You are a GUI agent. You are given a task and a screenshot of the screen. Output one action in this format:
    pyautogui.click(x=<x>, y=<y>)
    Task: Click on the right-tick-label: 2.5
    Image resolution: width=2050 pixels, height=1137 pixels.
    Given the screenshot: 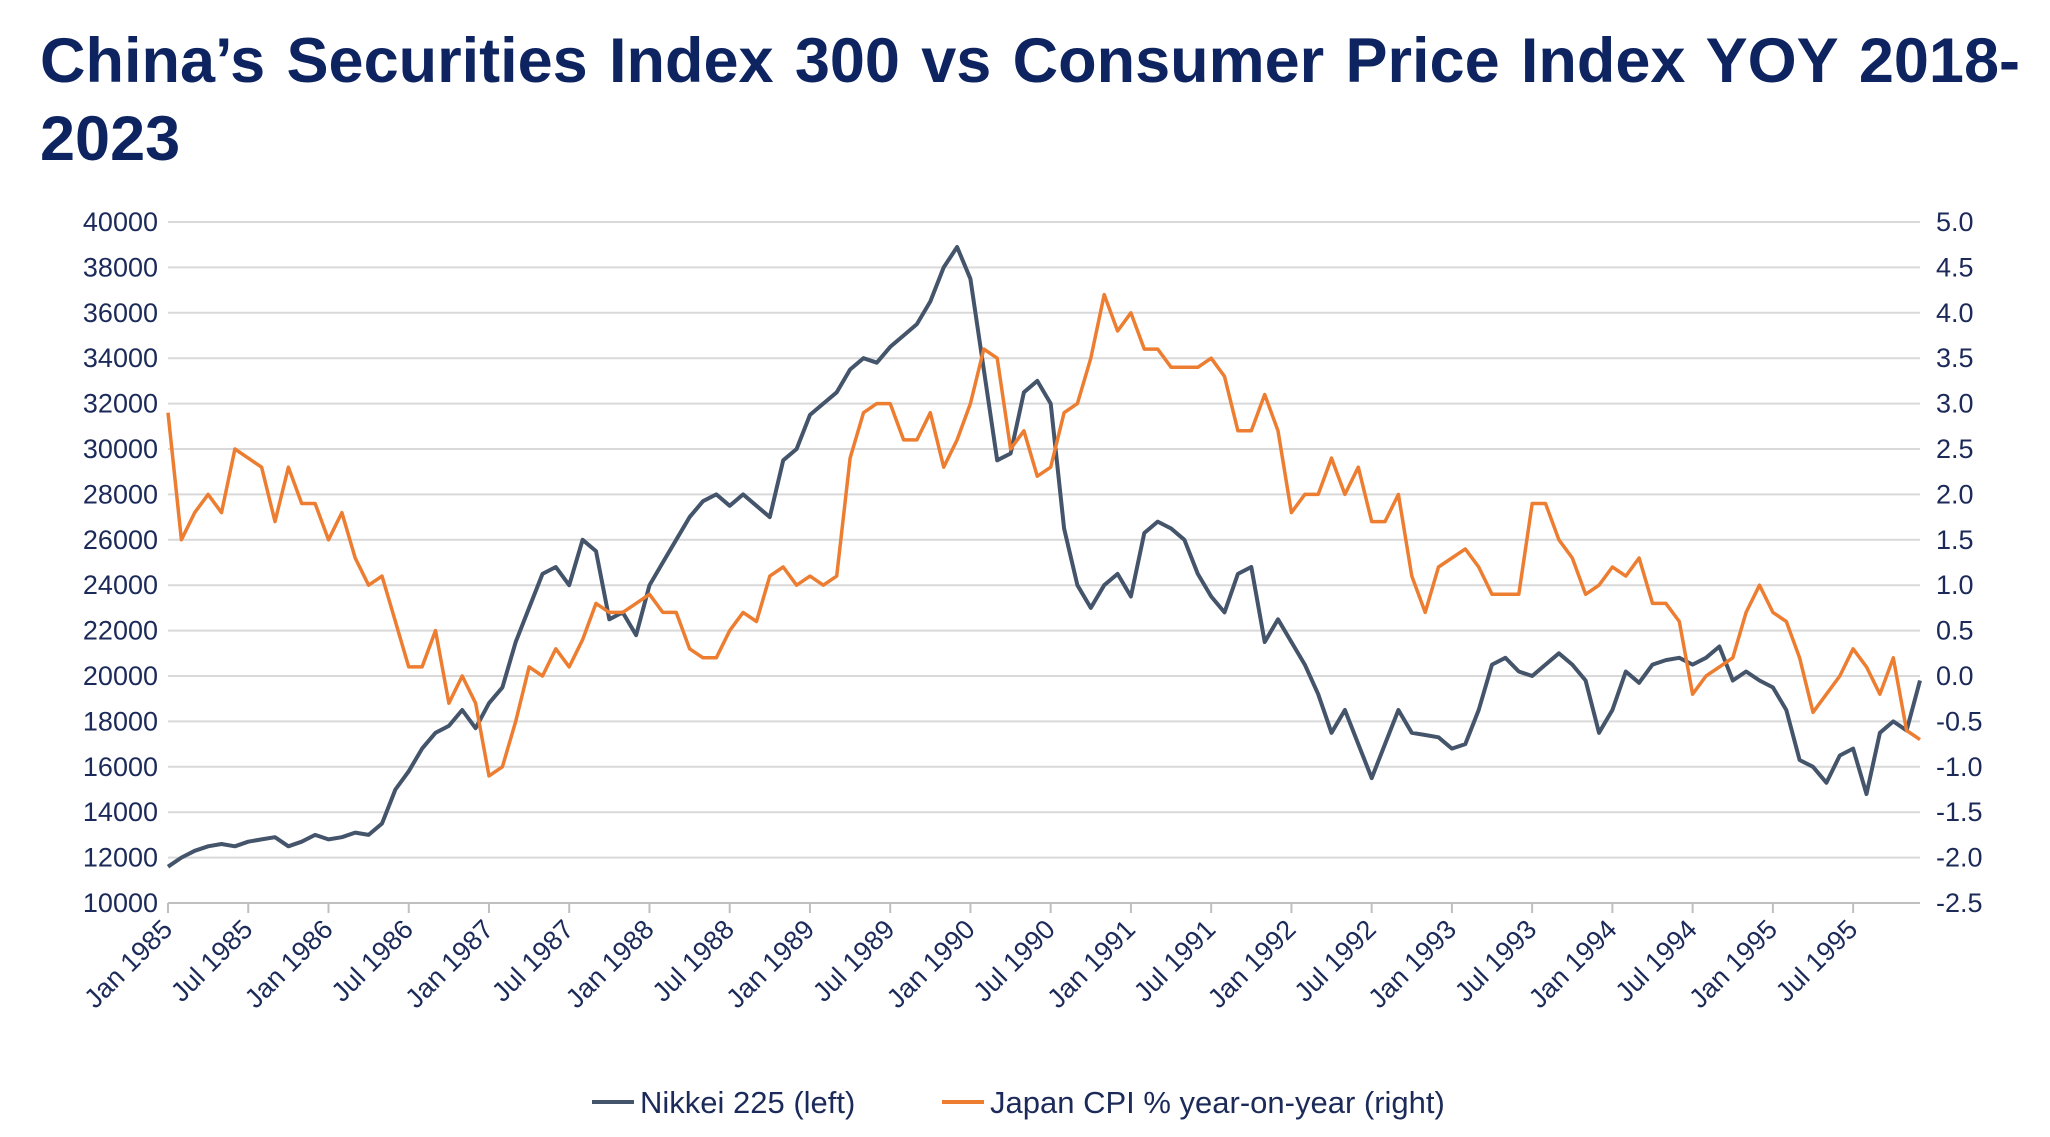 What is the action you would take?
    pyautogui.click(x=1955, y=449)
    